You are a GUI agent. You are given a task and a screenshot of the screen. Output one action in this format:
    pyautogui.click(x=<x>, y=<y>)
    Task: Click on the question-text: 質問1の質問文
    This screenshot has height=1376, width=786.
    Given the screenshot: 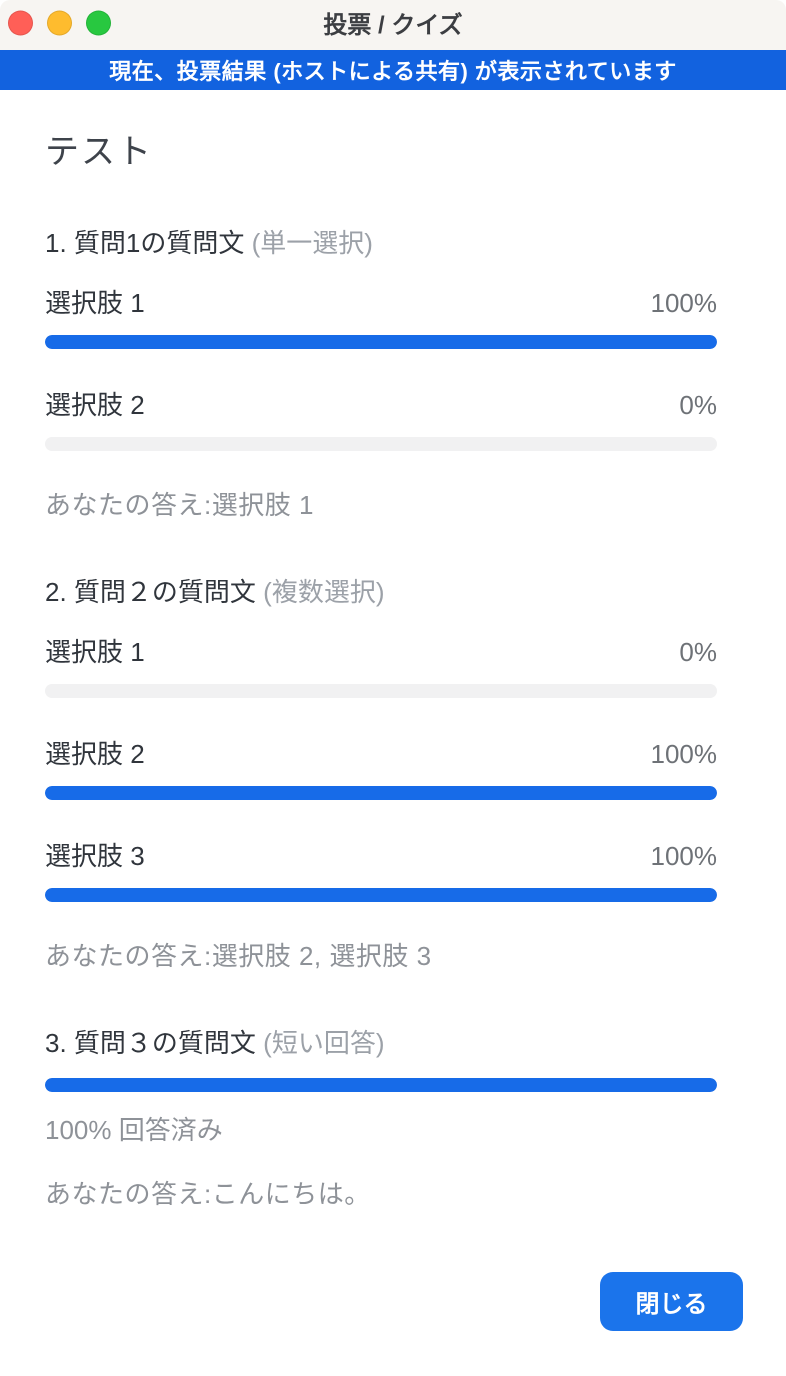 What is the action you would take?
    pyautogui.click(x=159, y=243)
    